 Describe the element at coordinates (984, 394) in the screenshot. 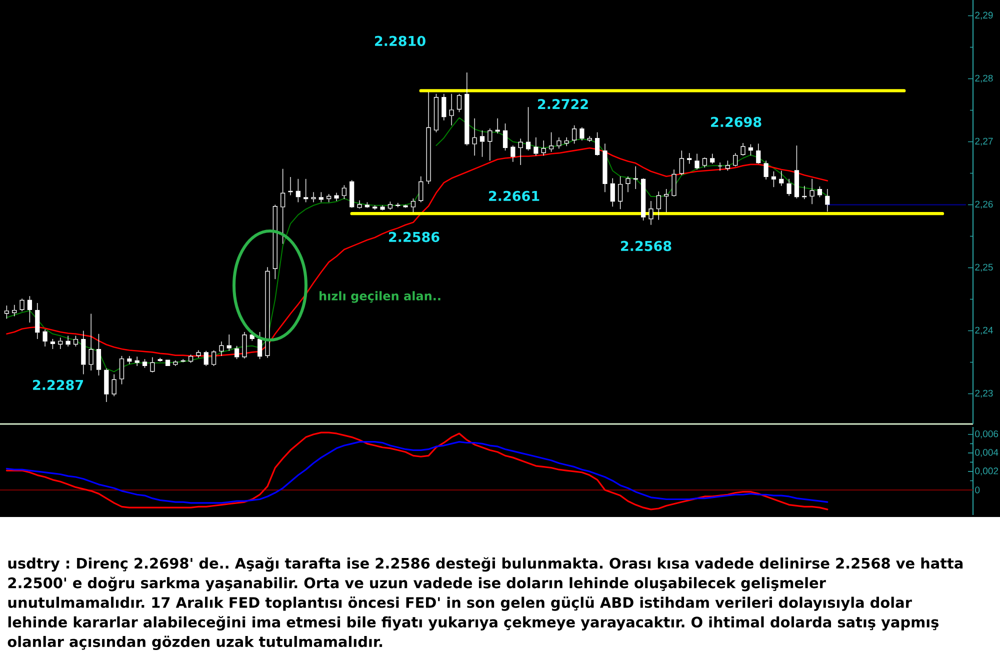

I see `y-tick-label: 2,23` at that location.